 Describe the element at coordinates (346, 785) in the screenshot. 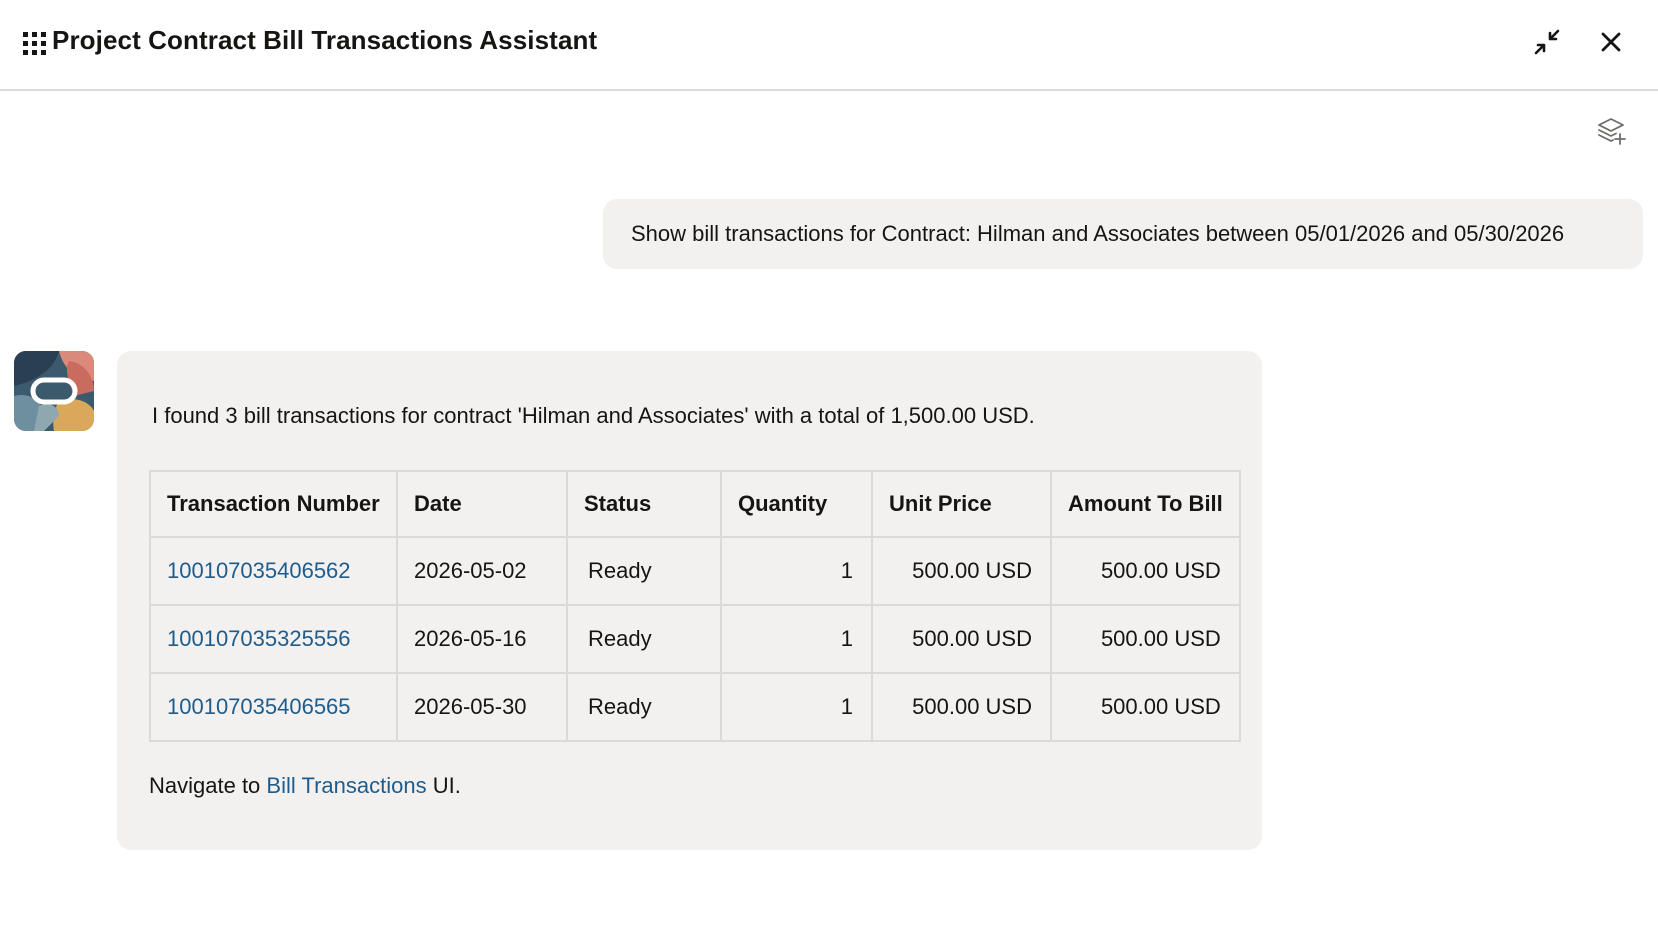

I see `bill-transactions-link: Bill Transactions` at that location.